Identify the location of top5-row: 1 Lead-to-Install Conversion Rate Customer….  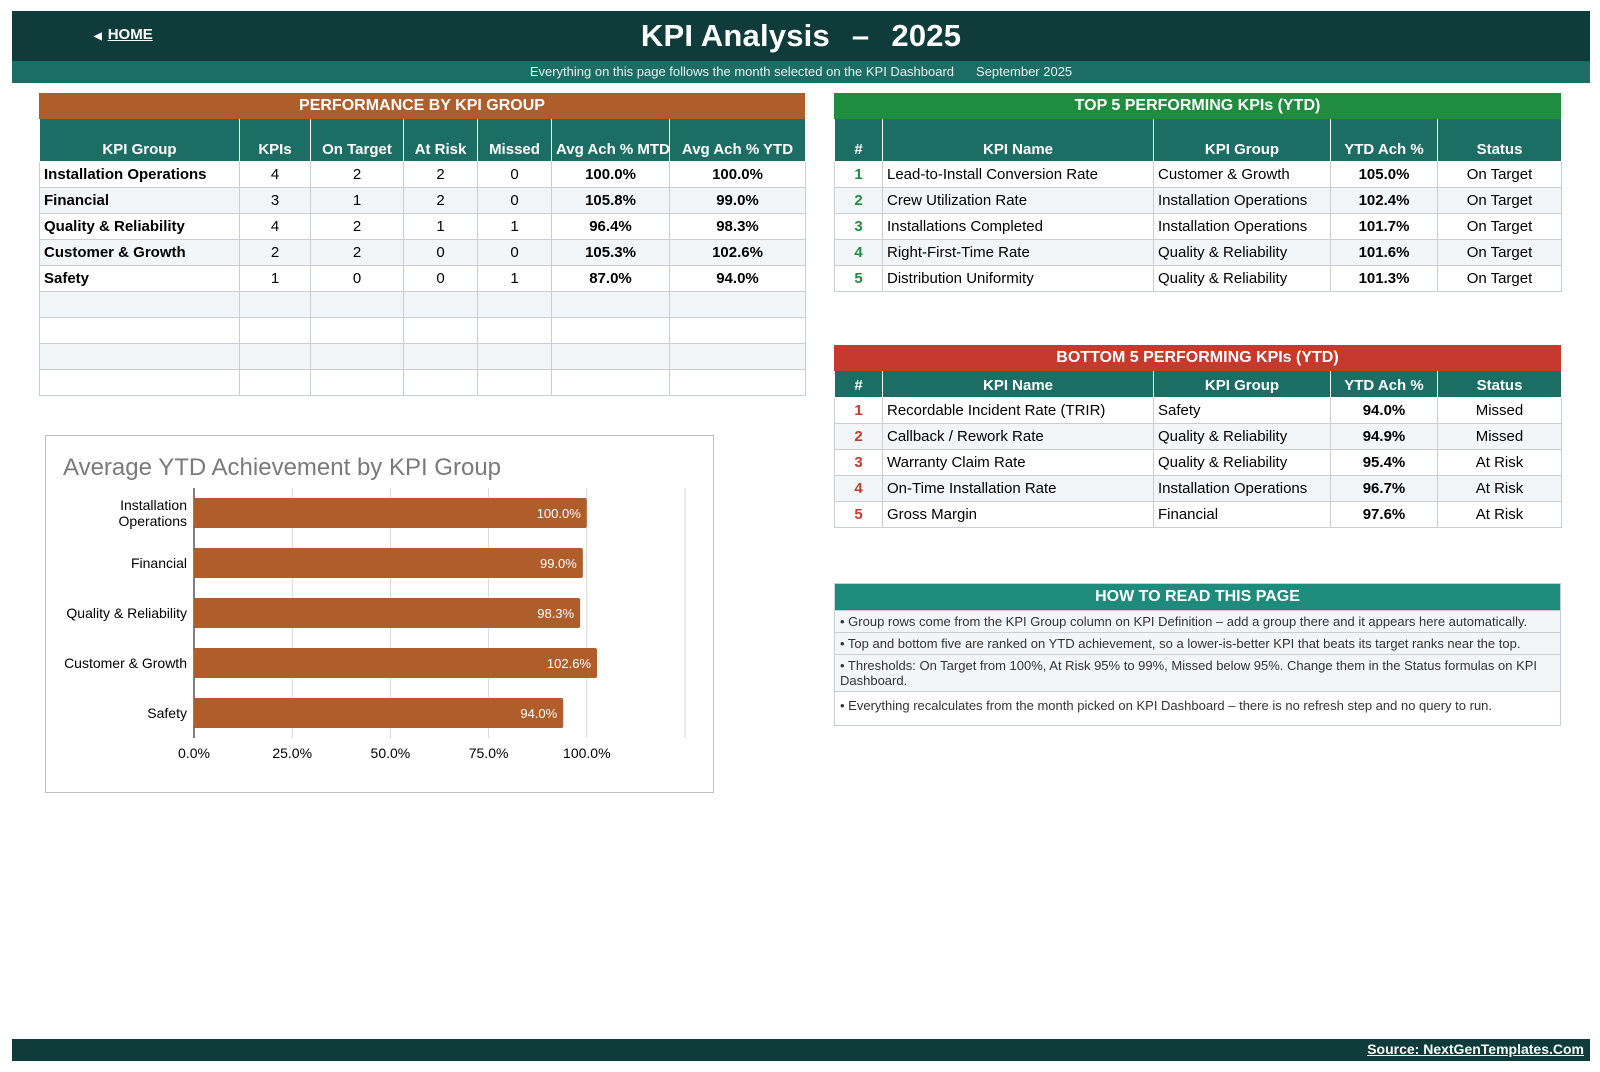
(1198, 174).